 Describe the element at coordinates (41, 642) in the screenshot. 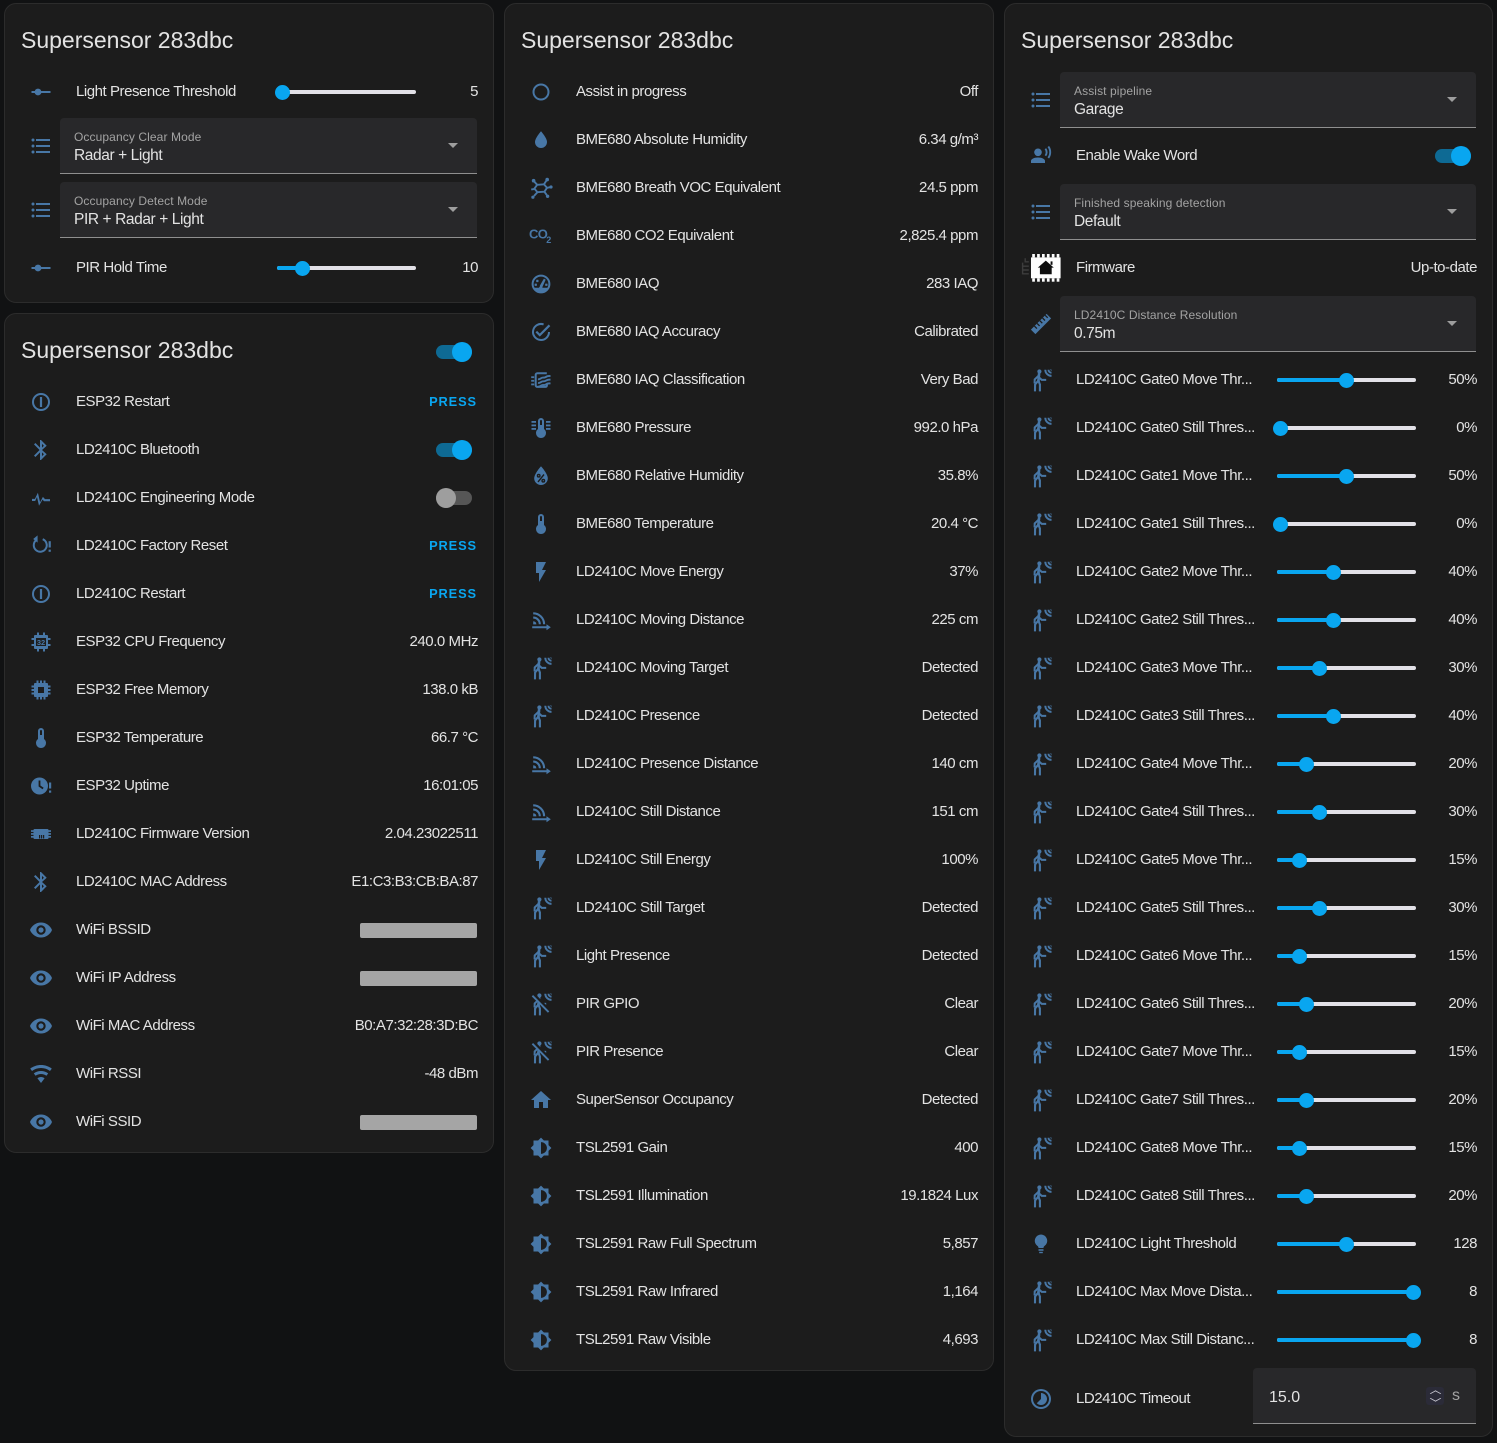

I see `svg-text: 32` at that location.